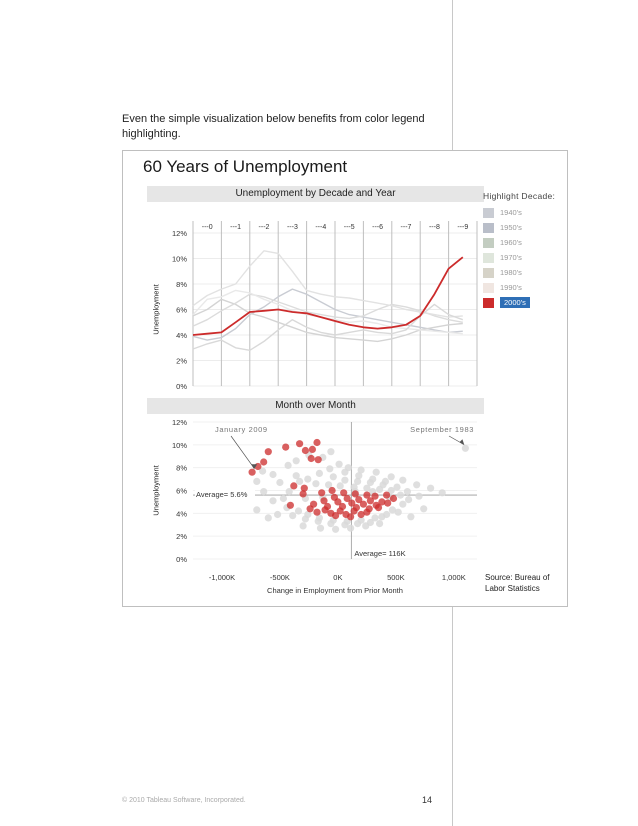 Image resolution: width=638 pixels, height=826 pixels. I want to click on average-y-label: Average= 5.6%, so click(222, 494).